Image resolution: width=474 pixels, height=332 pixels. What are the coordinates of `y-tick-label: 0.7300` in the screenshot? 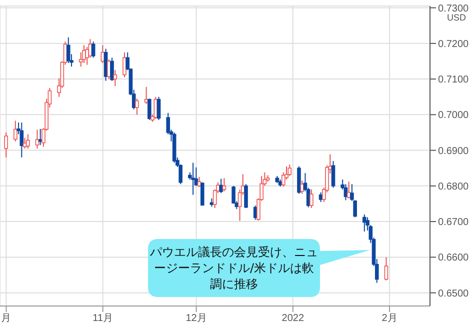 It's located at (454, 8).